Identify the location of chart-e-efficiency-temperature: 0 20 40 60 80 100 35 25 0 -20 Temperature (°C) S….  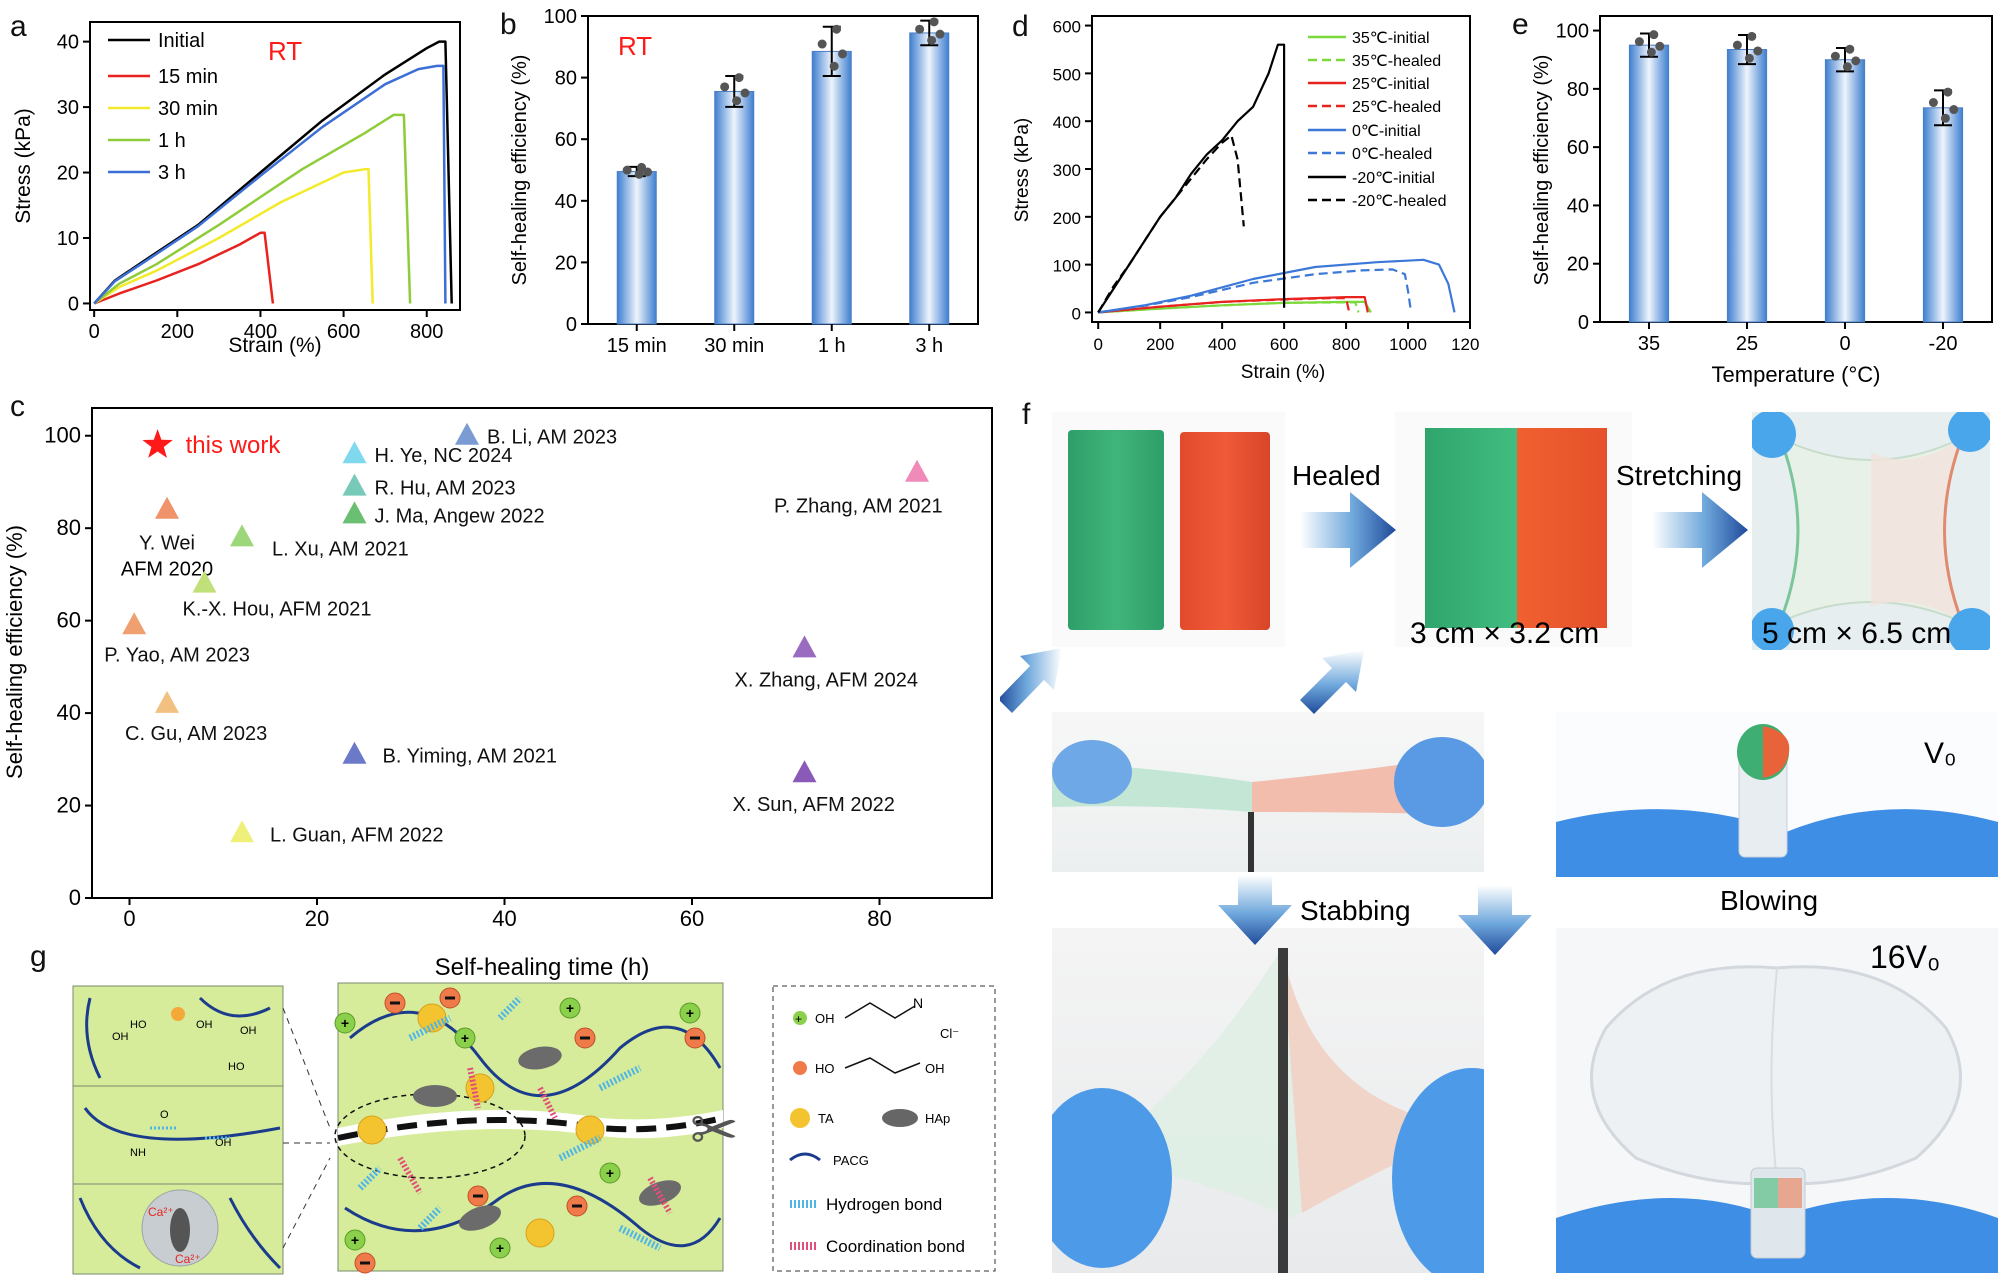
(1762, 201).